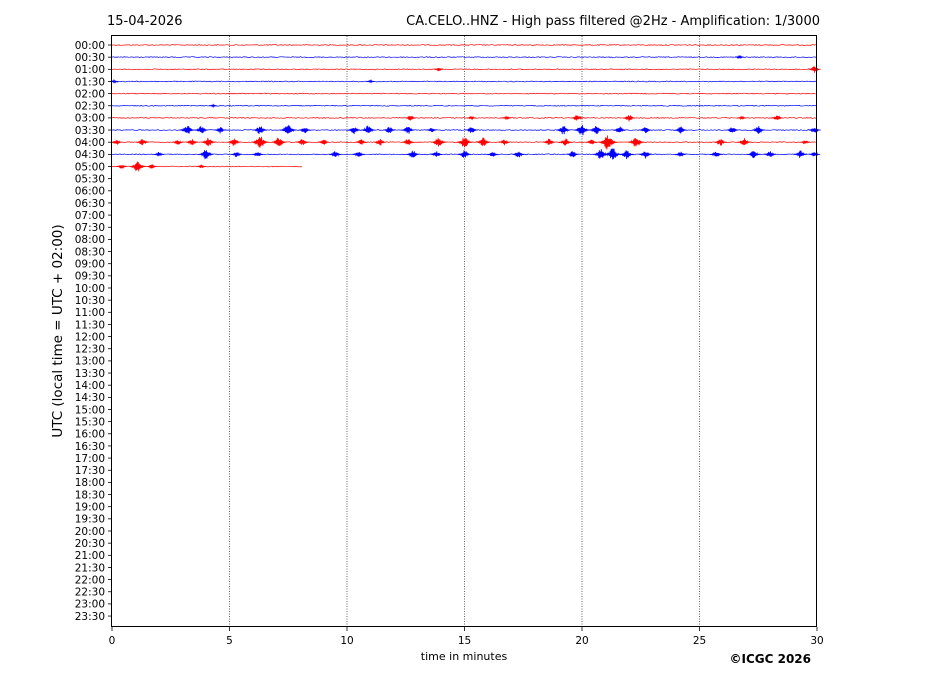 The width and height of the screenshot is (927, 696). Describe the element at coordinates (581, 641) in the screenshot. I see `x-tick-label: 20` at that location.